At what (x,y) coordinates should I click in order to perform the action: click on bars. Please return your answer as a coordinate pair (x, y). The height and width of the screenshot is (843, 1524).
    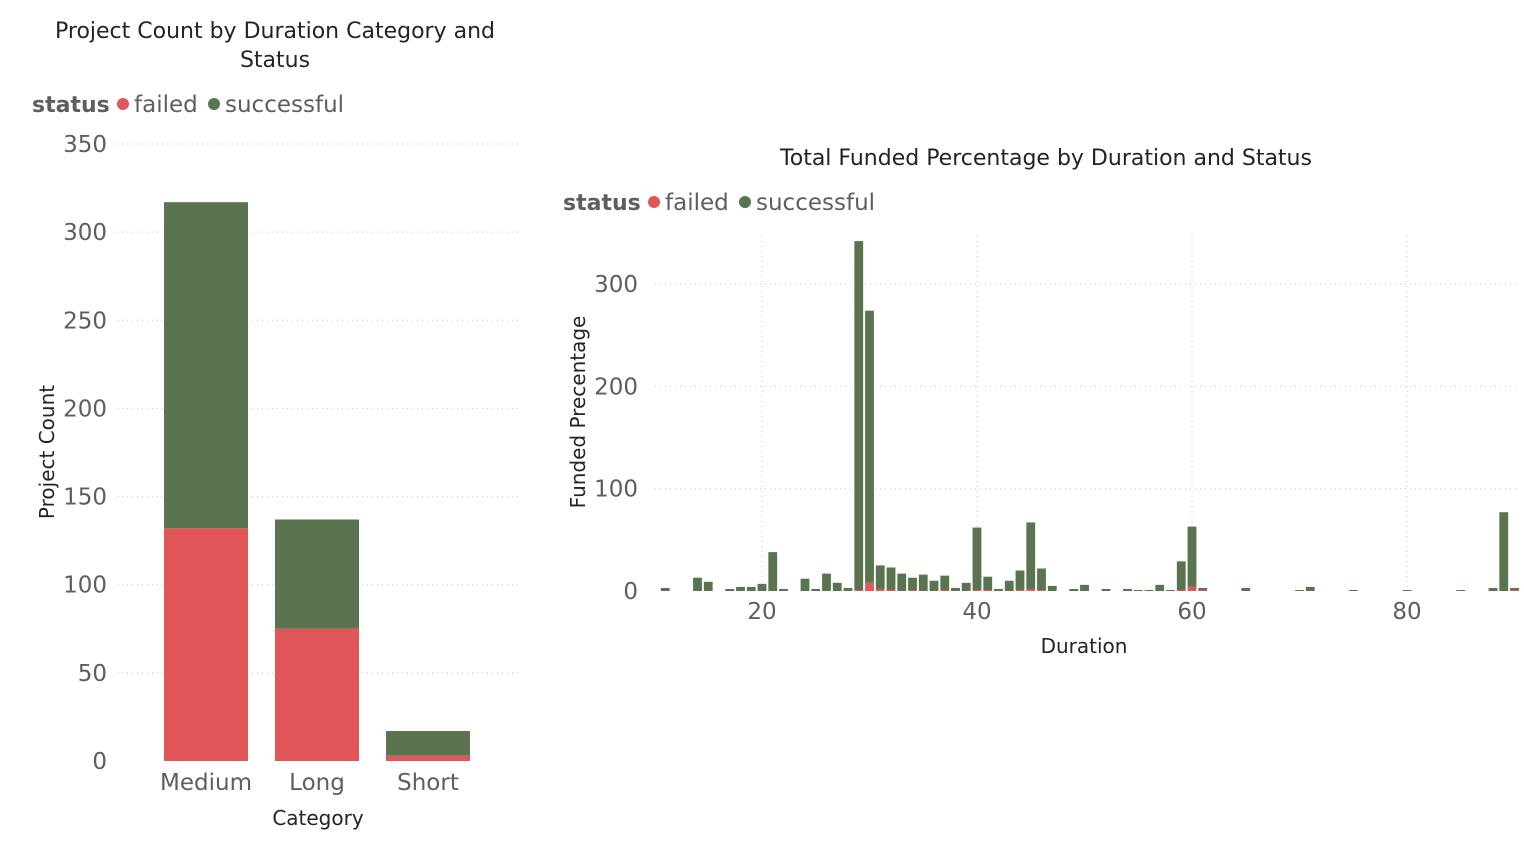
    Looking at the image, I should click on (317, 481).